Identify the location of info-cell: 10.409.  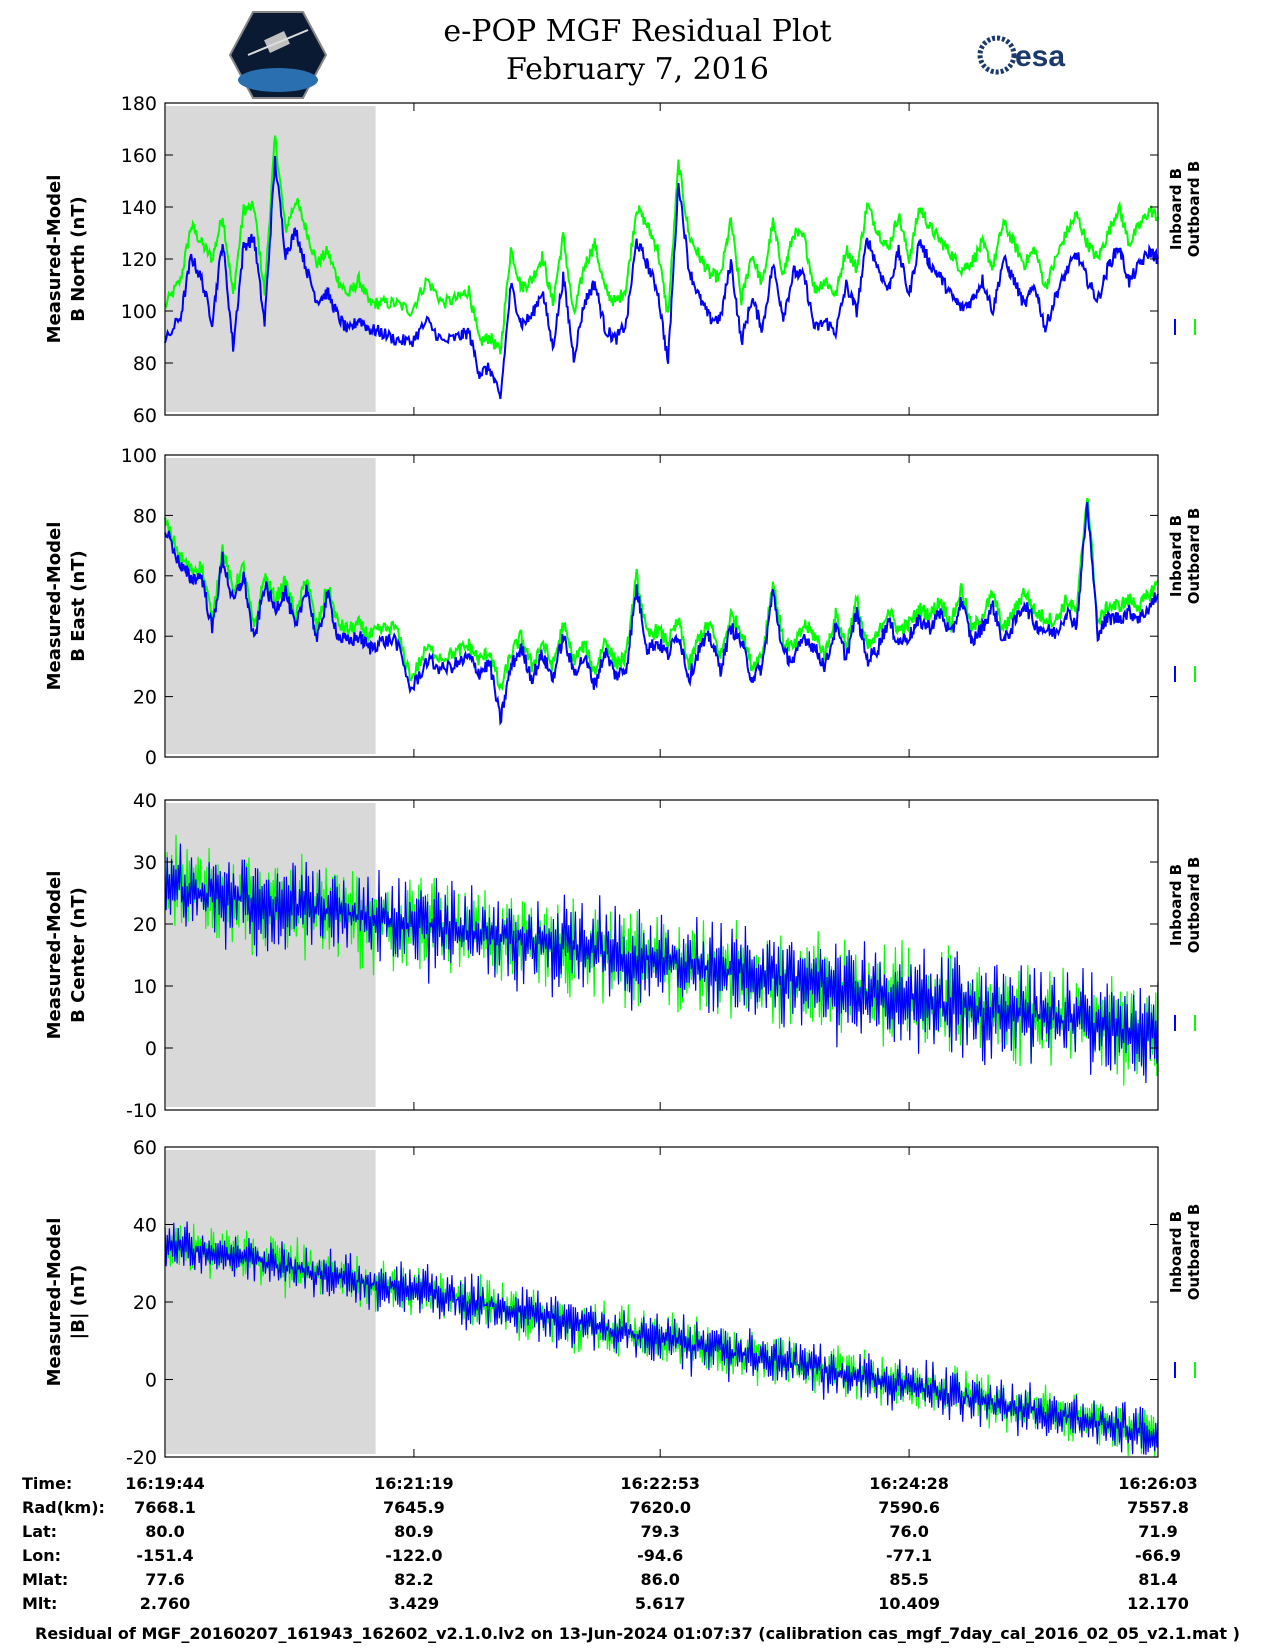
(909, 1603).